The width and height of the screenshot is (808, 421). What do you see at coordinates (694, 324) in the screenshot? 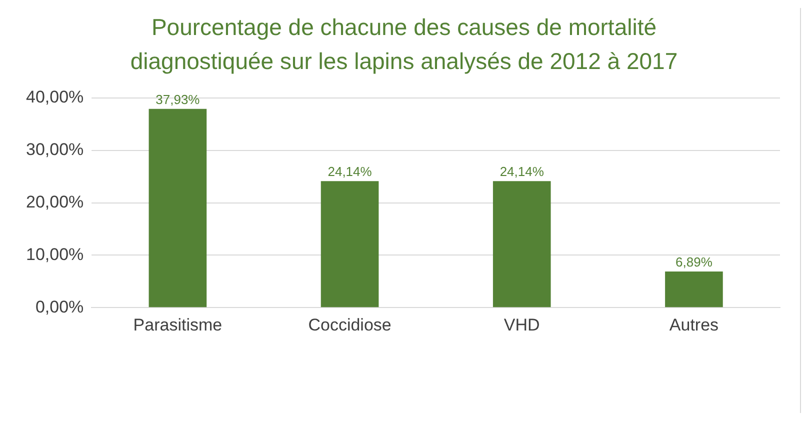
I see `x-tick-label: Autres` at bounding box center [694, 324].